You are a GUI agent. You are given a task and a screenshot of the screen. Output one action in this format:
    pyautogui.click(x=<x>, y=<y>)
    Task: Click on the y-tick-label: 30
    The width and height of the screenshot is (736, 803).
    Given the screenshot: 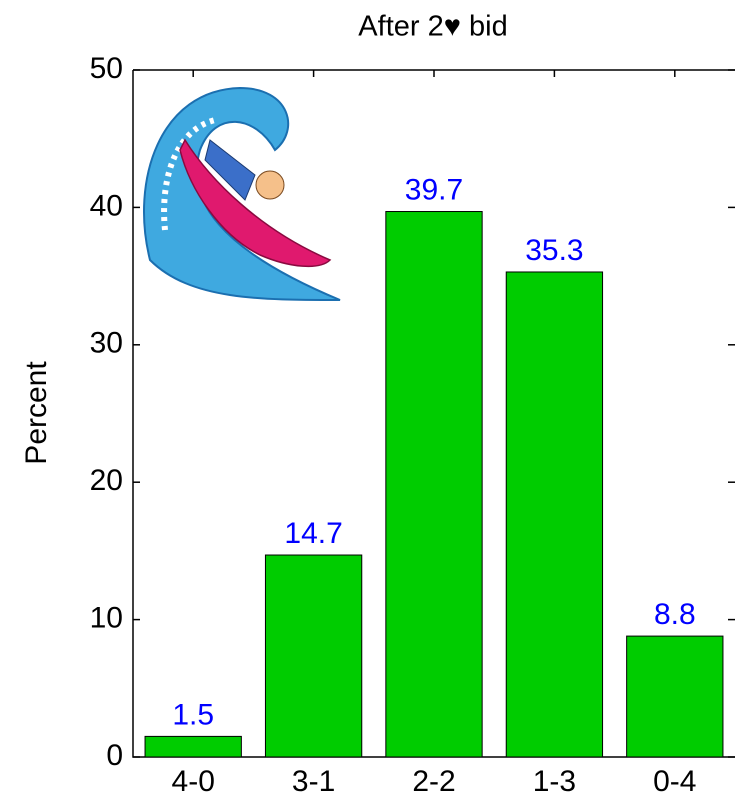 What is the action you would take?
    pyautogui.click(x=106, y=343)
    